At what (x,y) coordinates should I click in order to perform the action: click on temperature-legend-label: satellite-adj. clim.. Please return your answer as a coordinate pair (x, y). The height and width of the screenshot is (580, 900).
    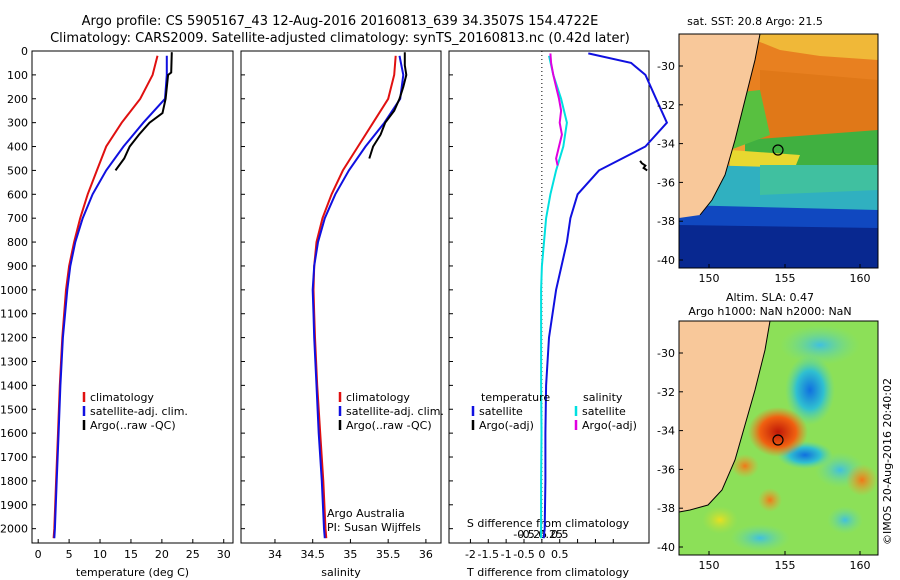
    Looking at the image, I should click on (139, 411).